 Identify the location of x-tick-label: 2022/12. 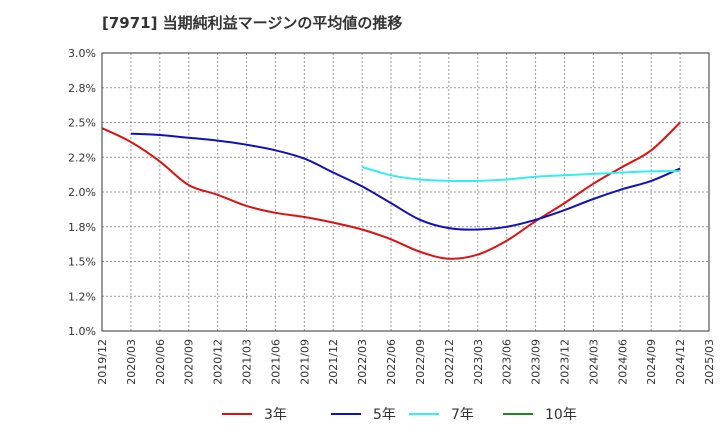
(449, 362).